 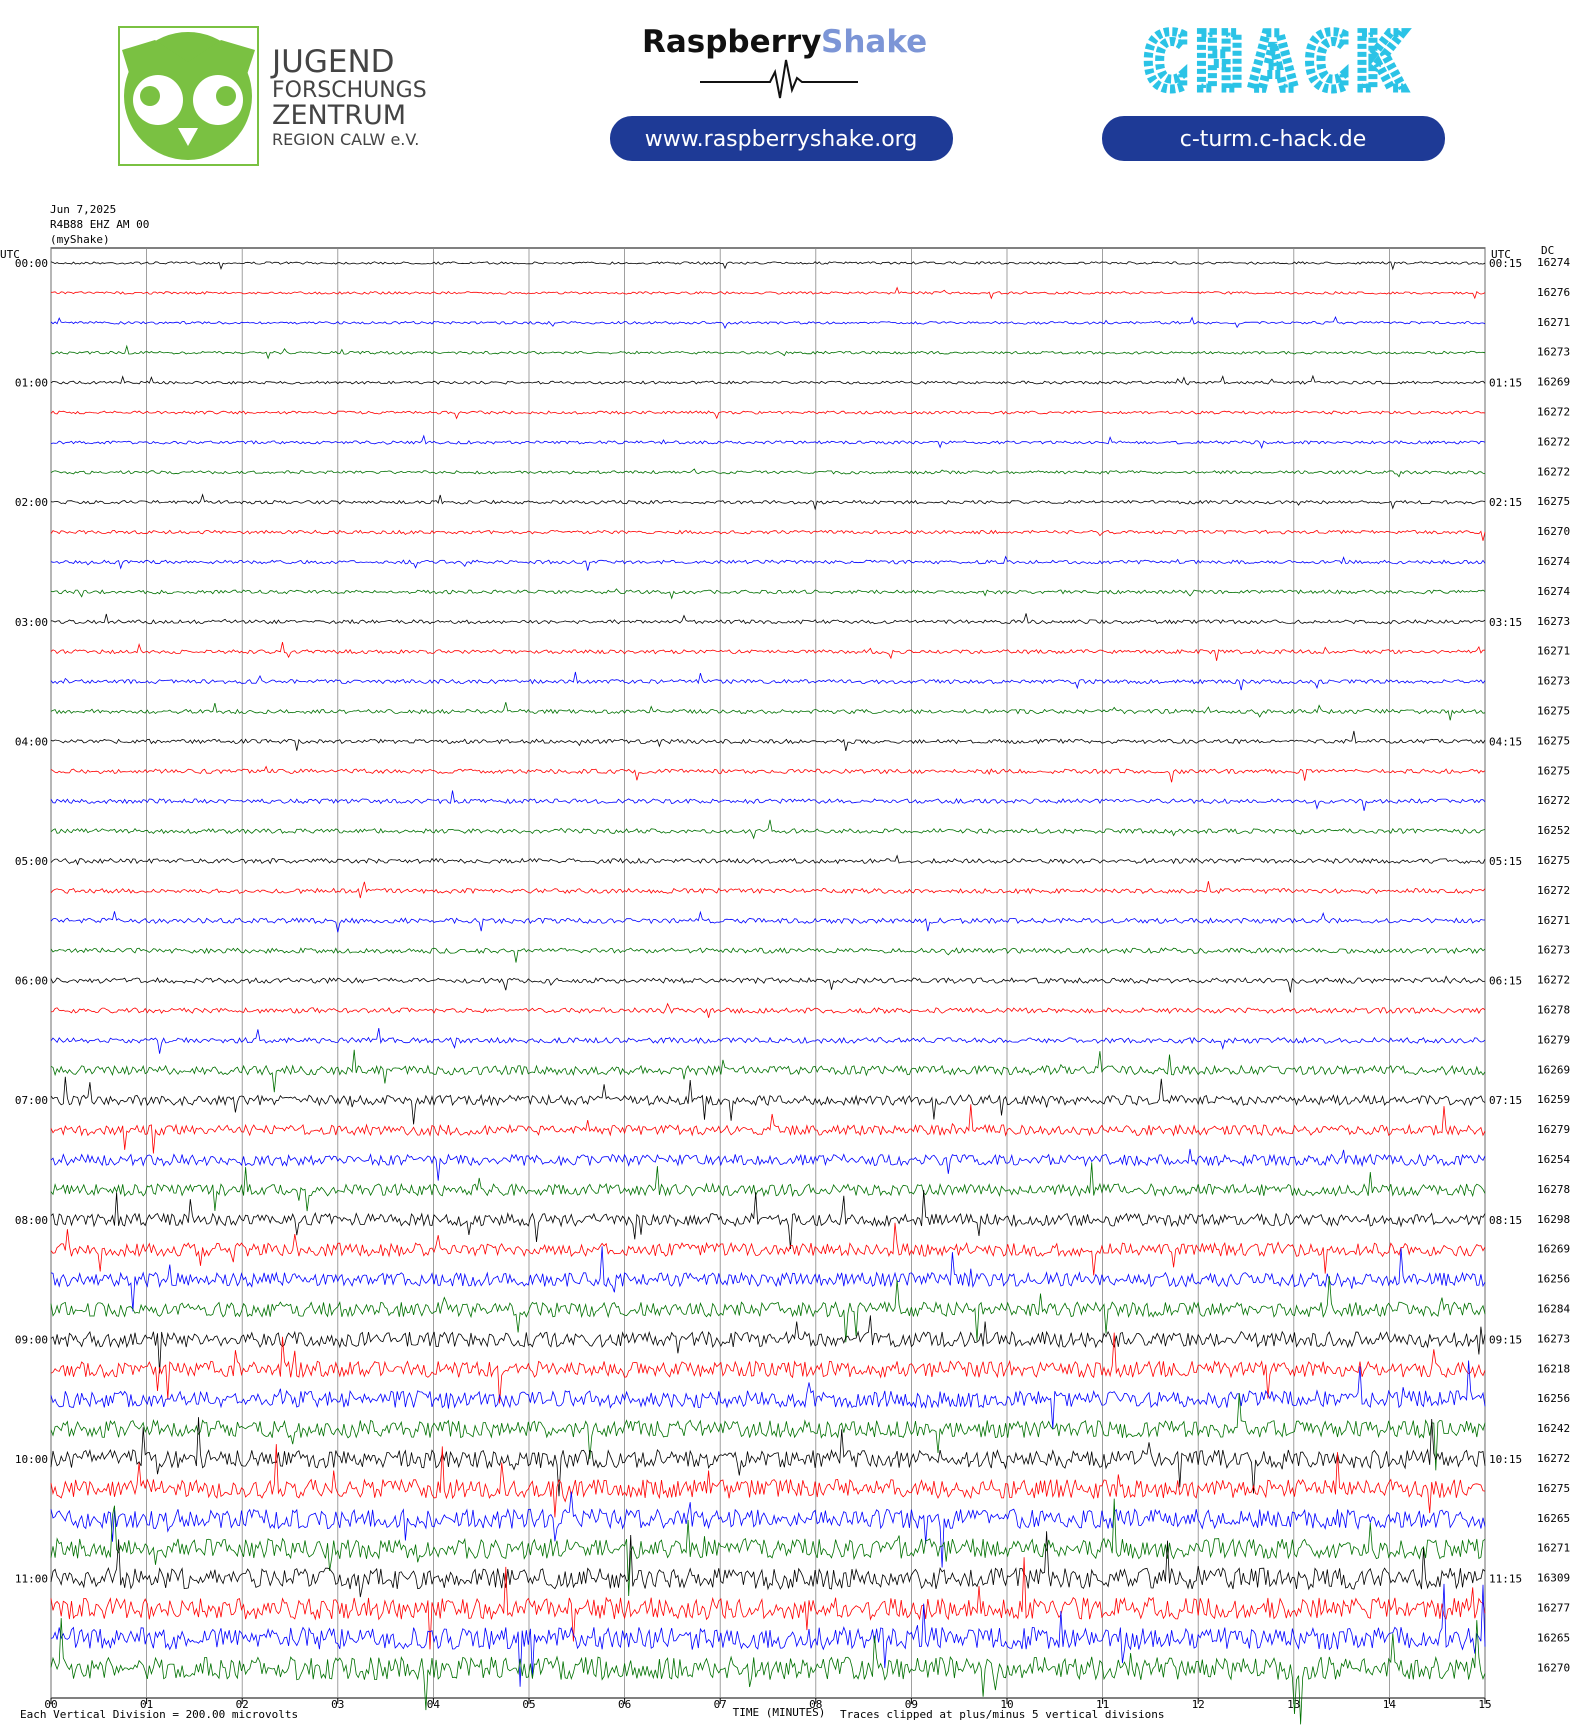 I want to click on left-time-label: 10:00, so click(x=31, y=1459).